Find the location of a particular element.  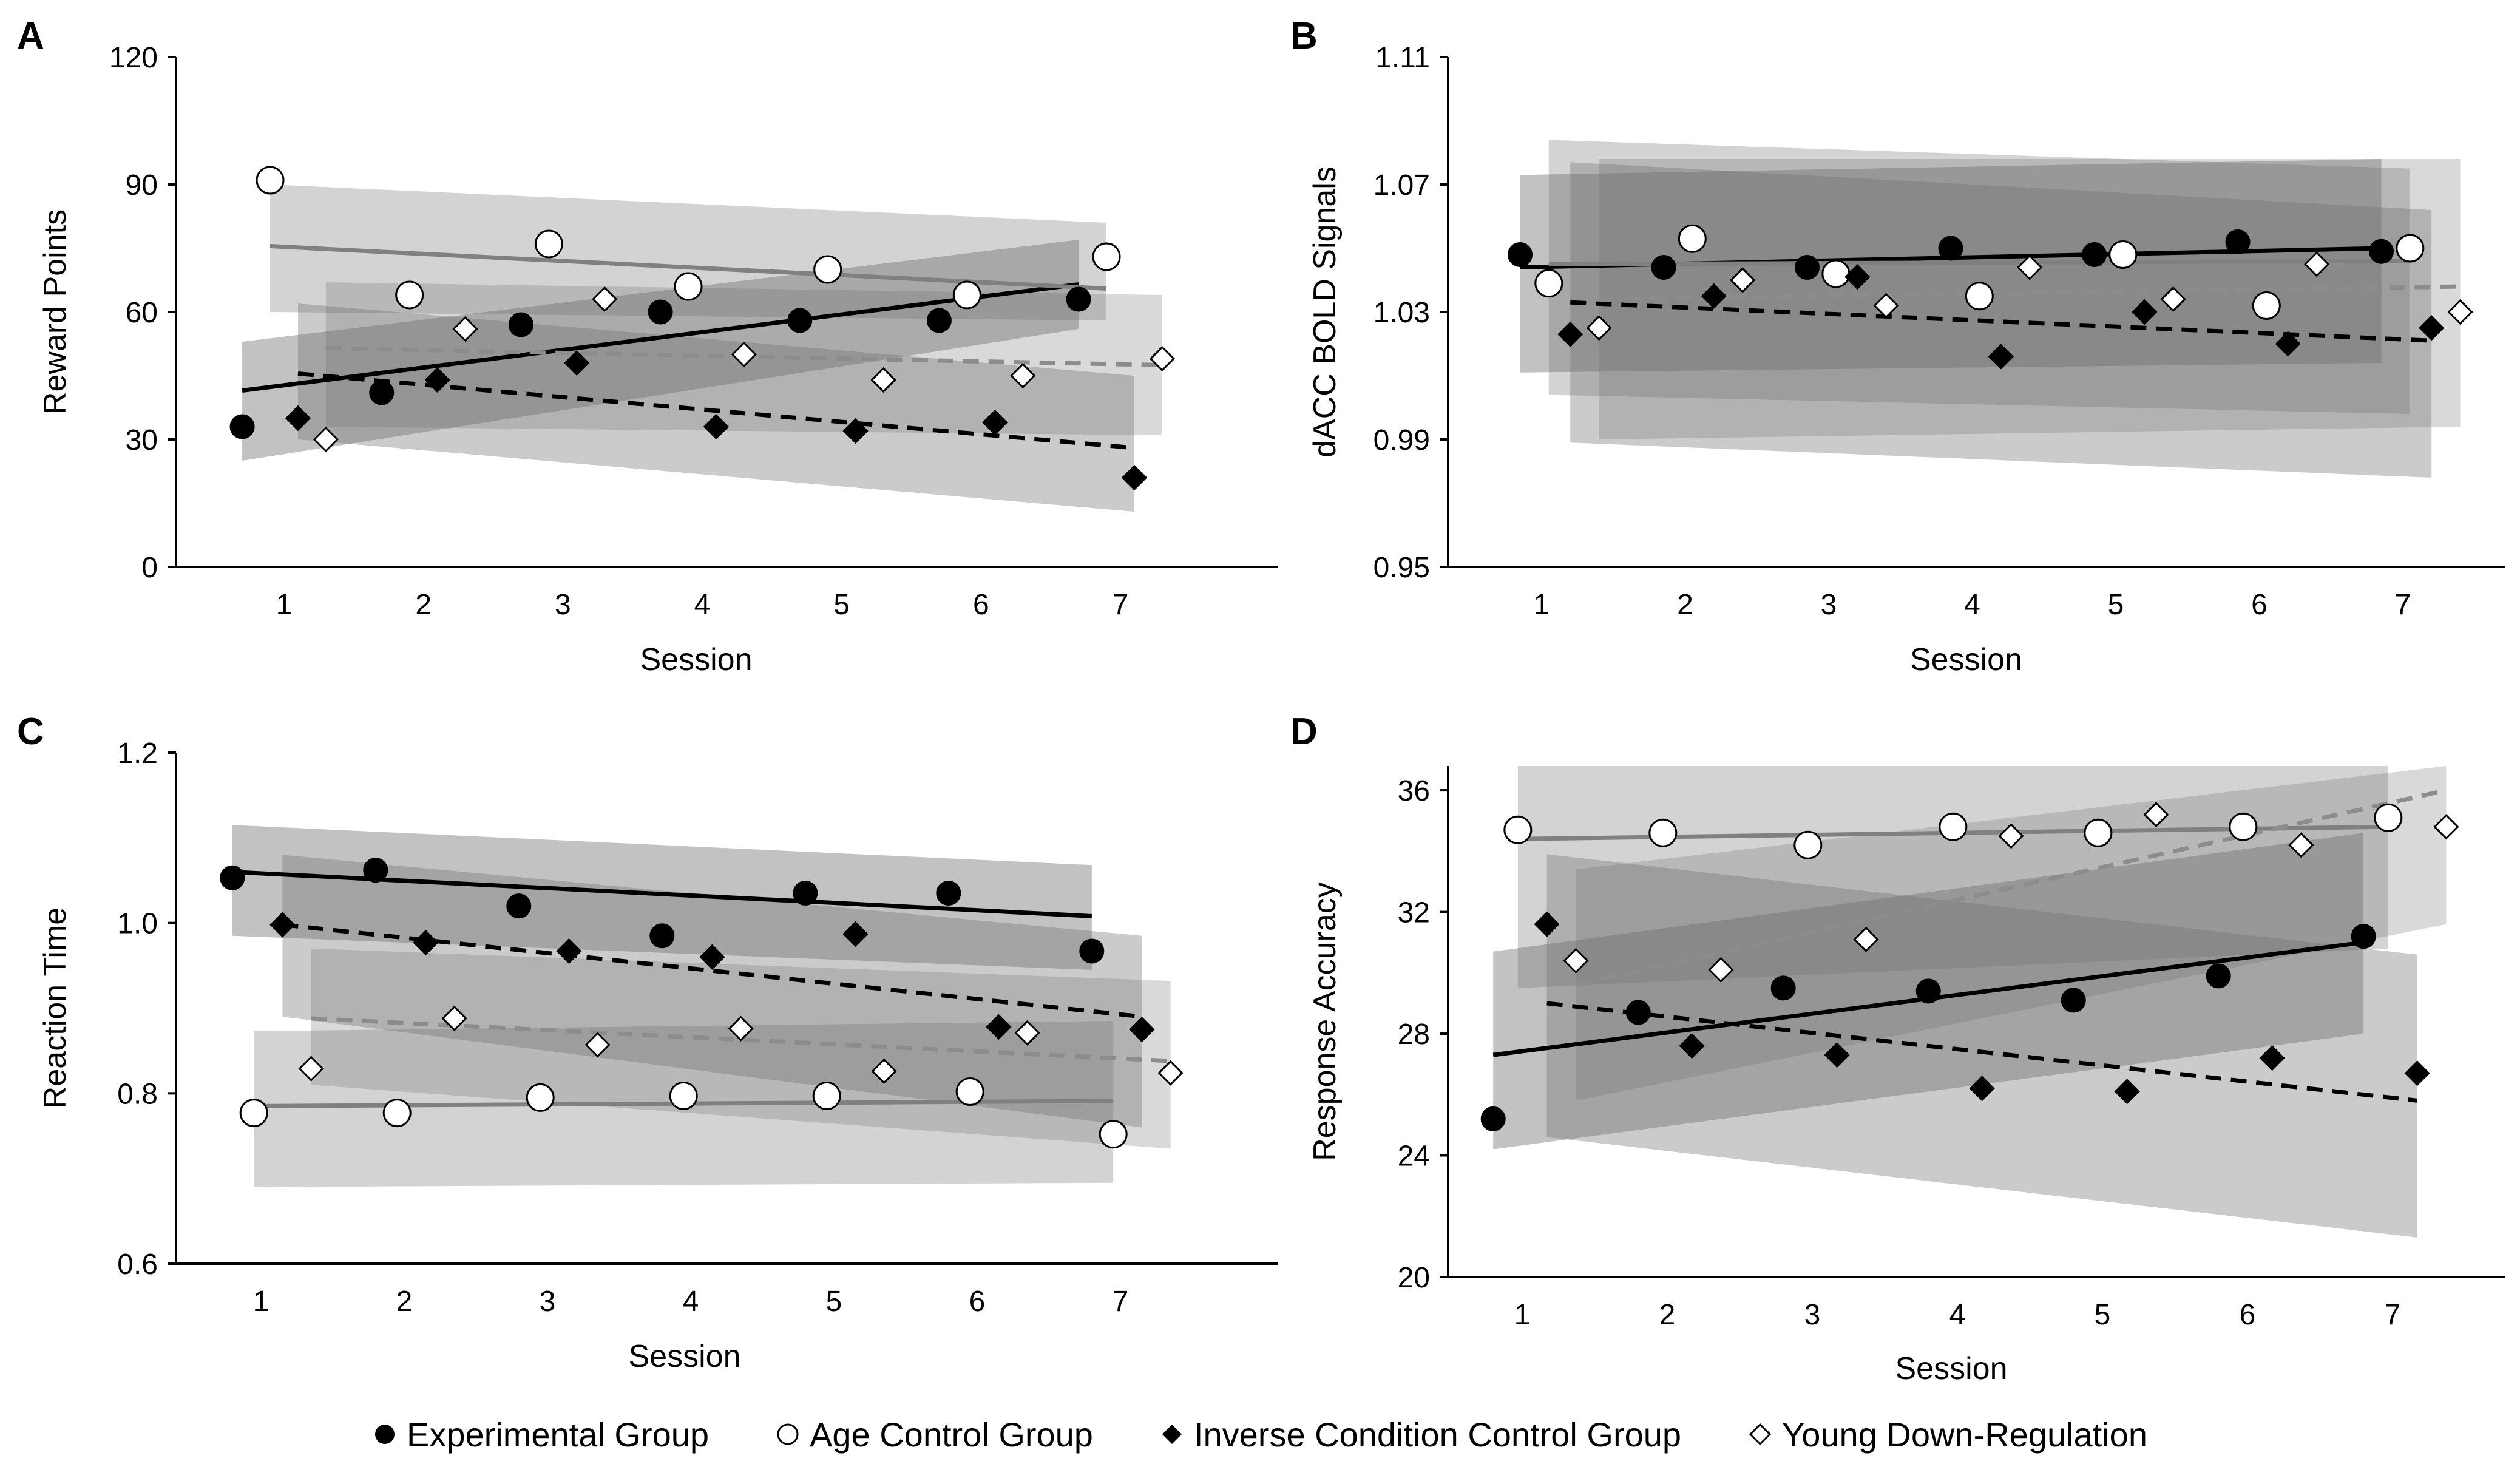

series-young is located at coordinates (744, 369).